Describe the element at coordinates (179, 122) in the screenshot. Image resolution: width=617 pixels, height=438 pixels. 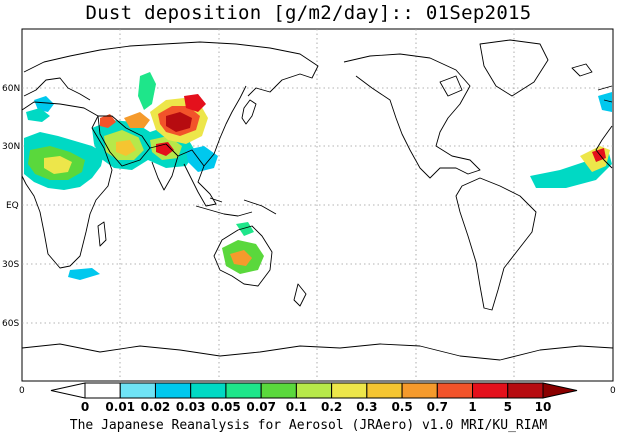
I see `dust-taklimakan-core` at that location.